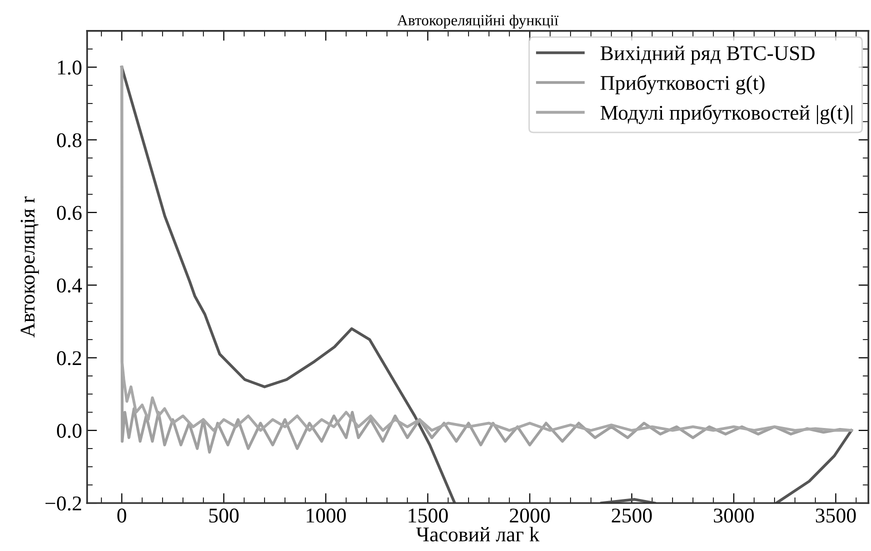  What do you see at coordinates (70, 67) in the screenshot?
I see `y-tick-label: 1.0` at bounding box center [70, 67].